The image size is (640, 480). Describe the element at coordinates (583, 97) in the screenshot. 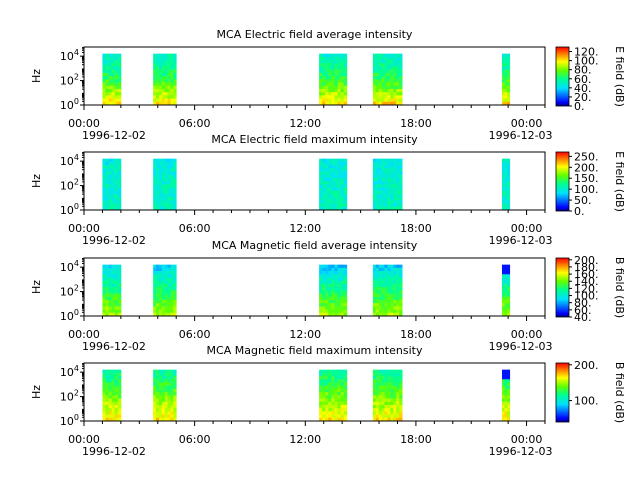

I see `colorbar-tick-label: 20.` at that location.